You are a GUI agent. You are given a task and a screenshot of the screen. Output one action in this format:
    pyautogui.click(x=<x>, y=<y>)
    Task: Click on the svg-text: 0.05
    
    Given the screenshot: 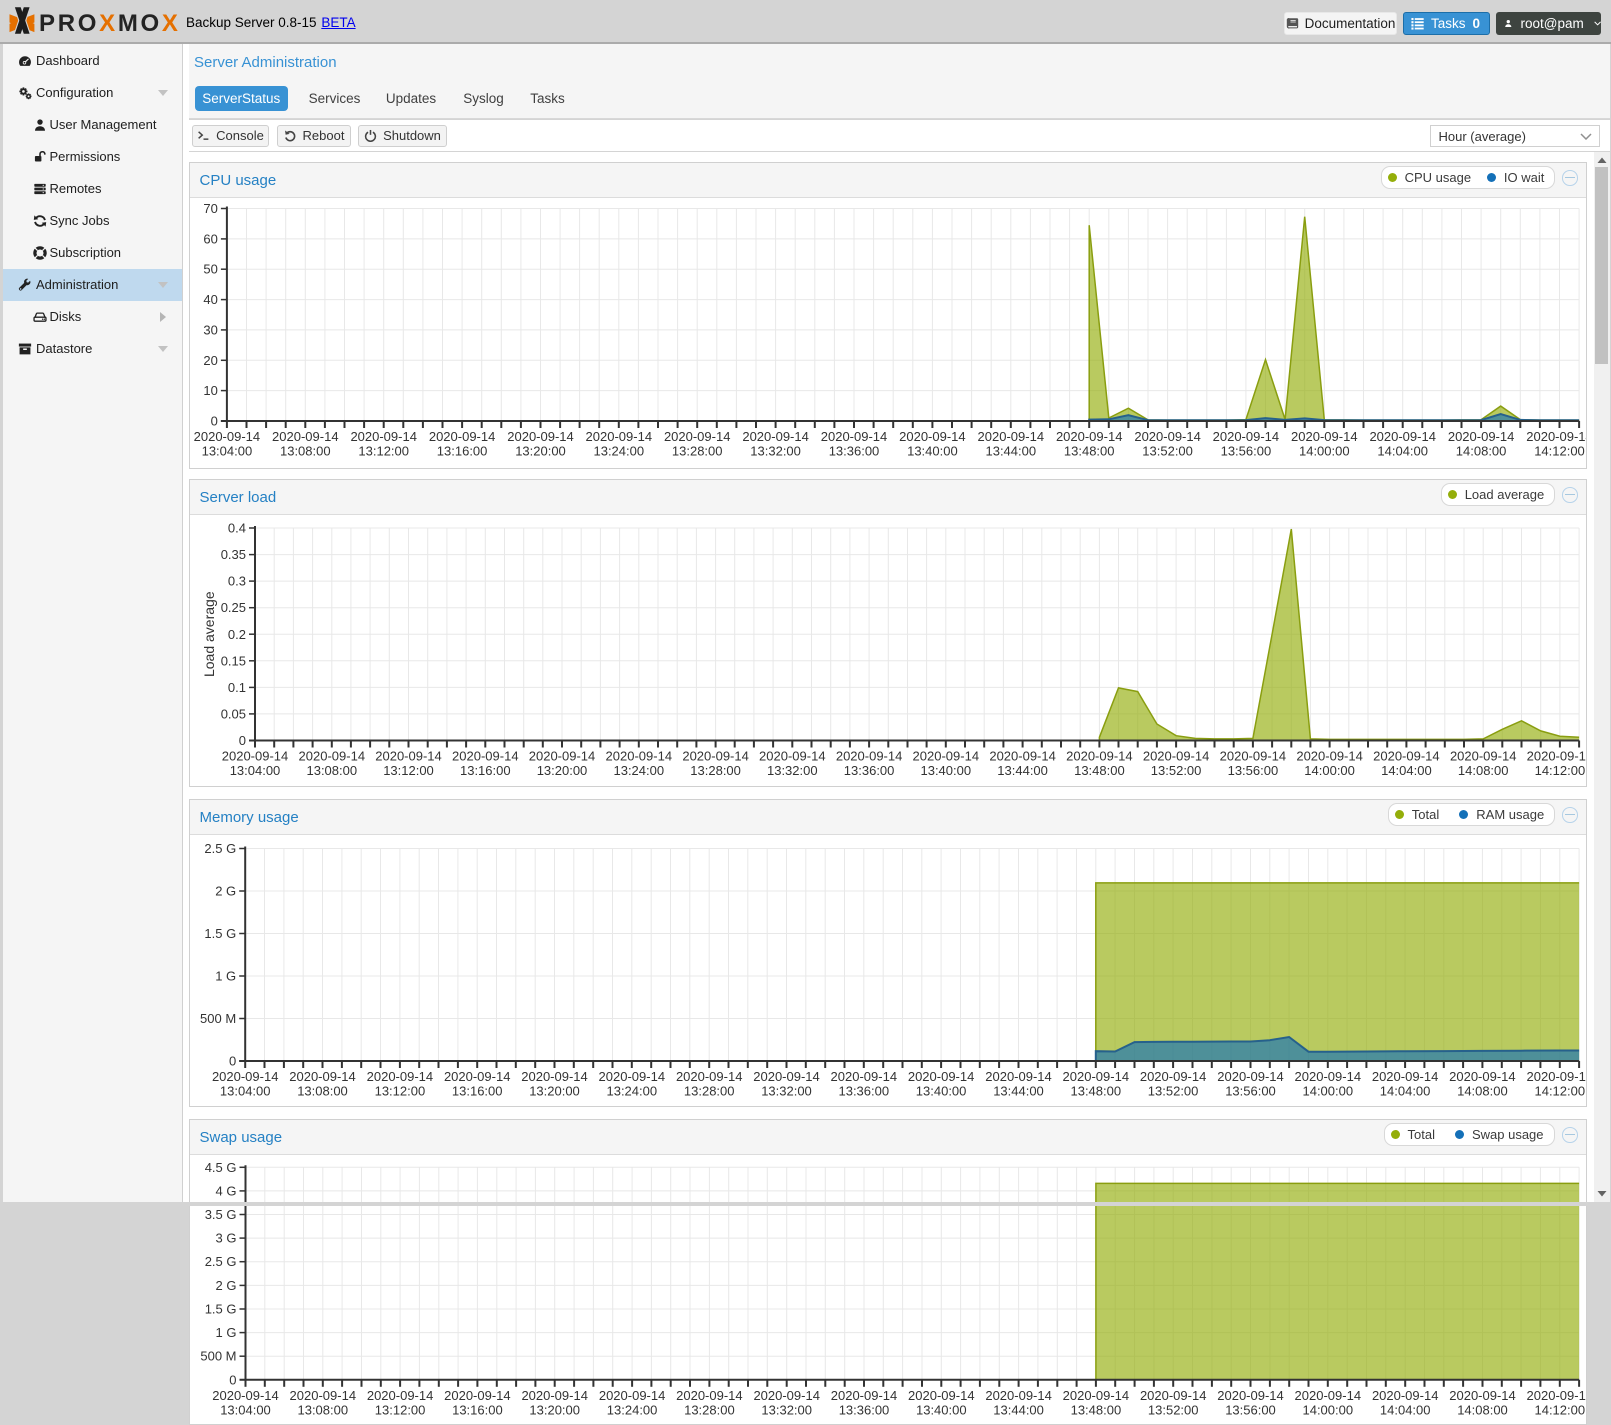 What is the action you would take?
    pyautogui.click(x=232, y=713)
    